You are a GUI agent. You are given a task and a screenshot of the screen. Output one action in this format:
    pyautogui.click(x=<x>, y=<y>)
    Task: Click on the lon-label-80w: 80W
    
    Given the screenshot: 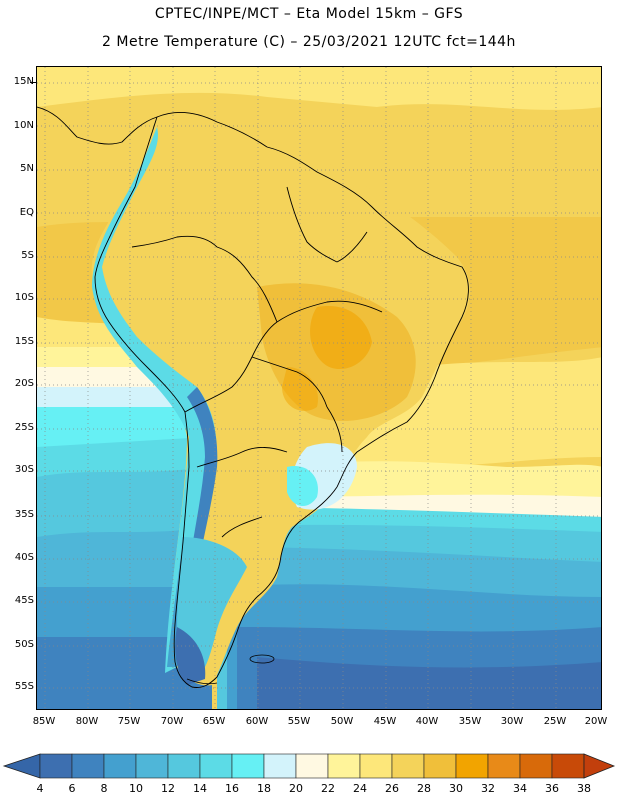 What is the action you would take?
    pyautogui.click(x=87, y=721)
    